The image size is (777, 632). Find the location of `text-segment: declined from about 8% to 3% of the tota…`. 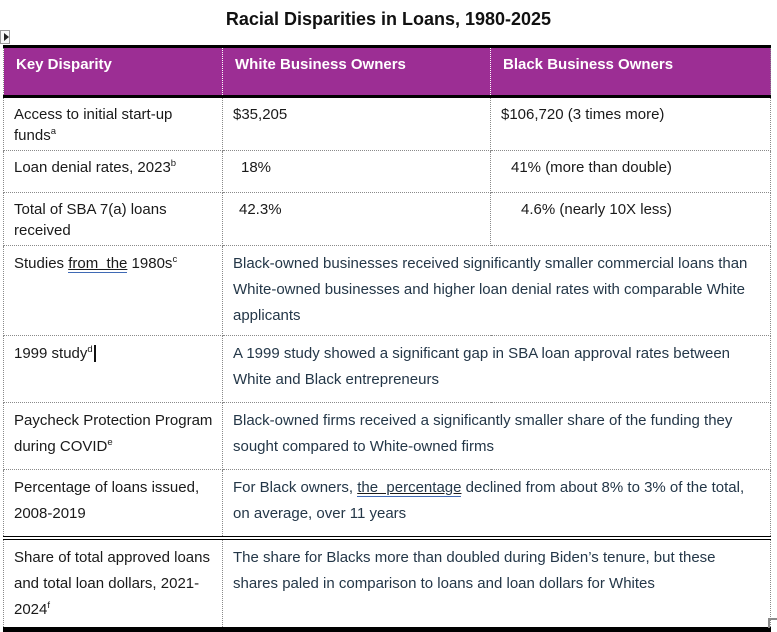

text-segment: declined from about 8% to 3% of the tota… is located at coordinates (489, 500).